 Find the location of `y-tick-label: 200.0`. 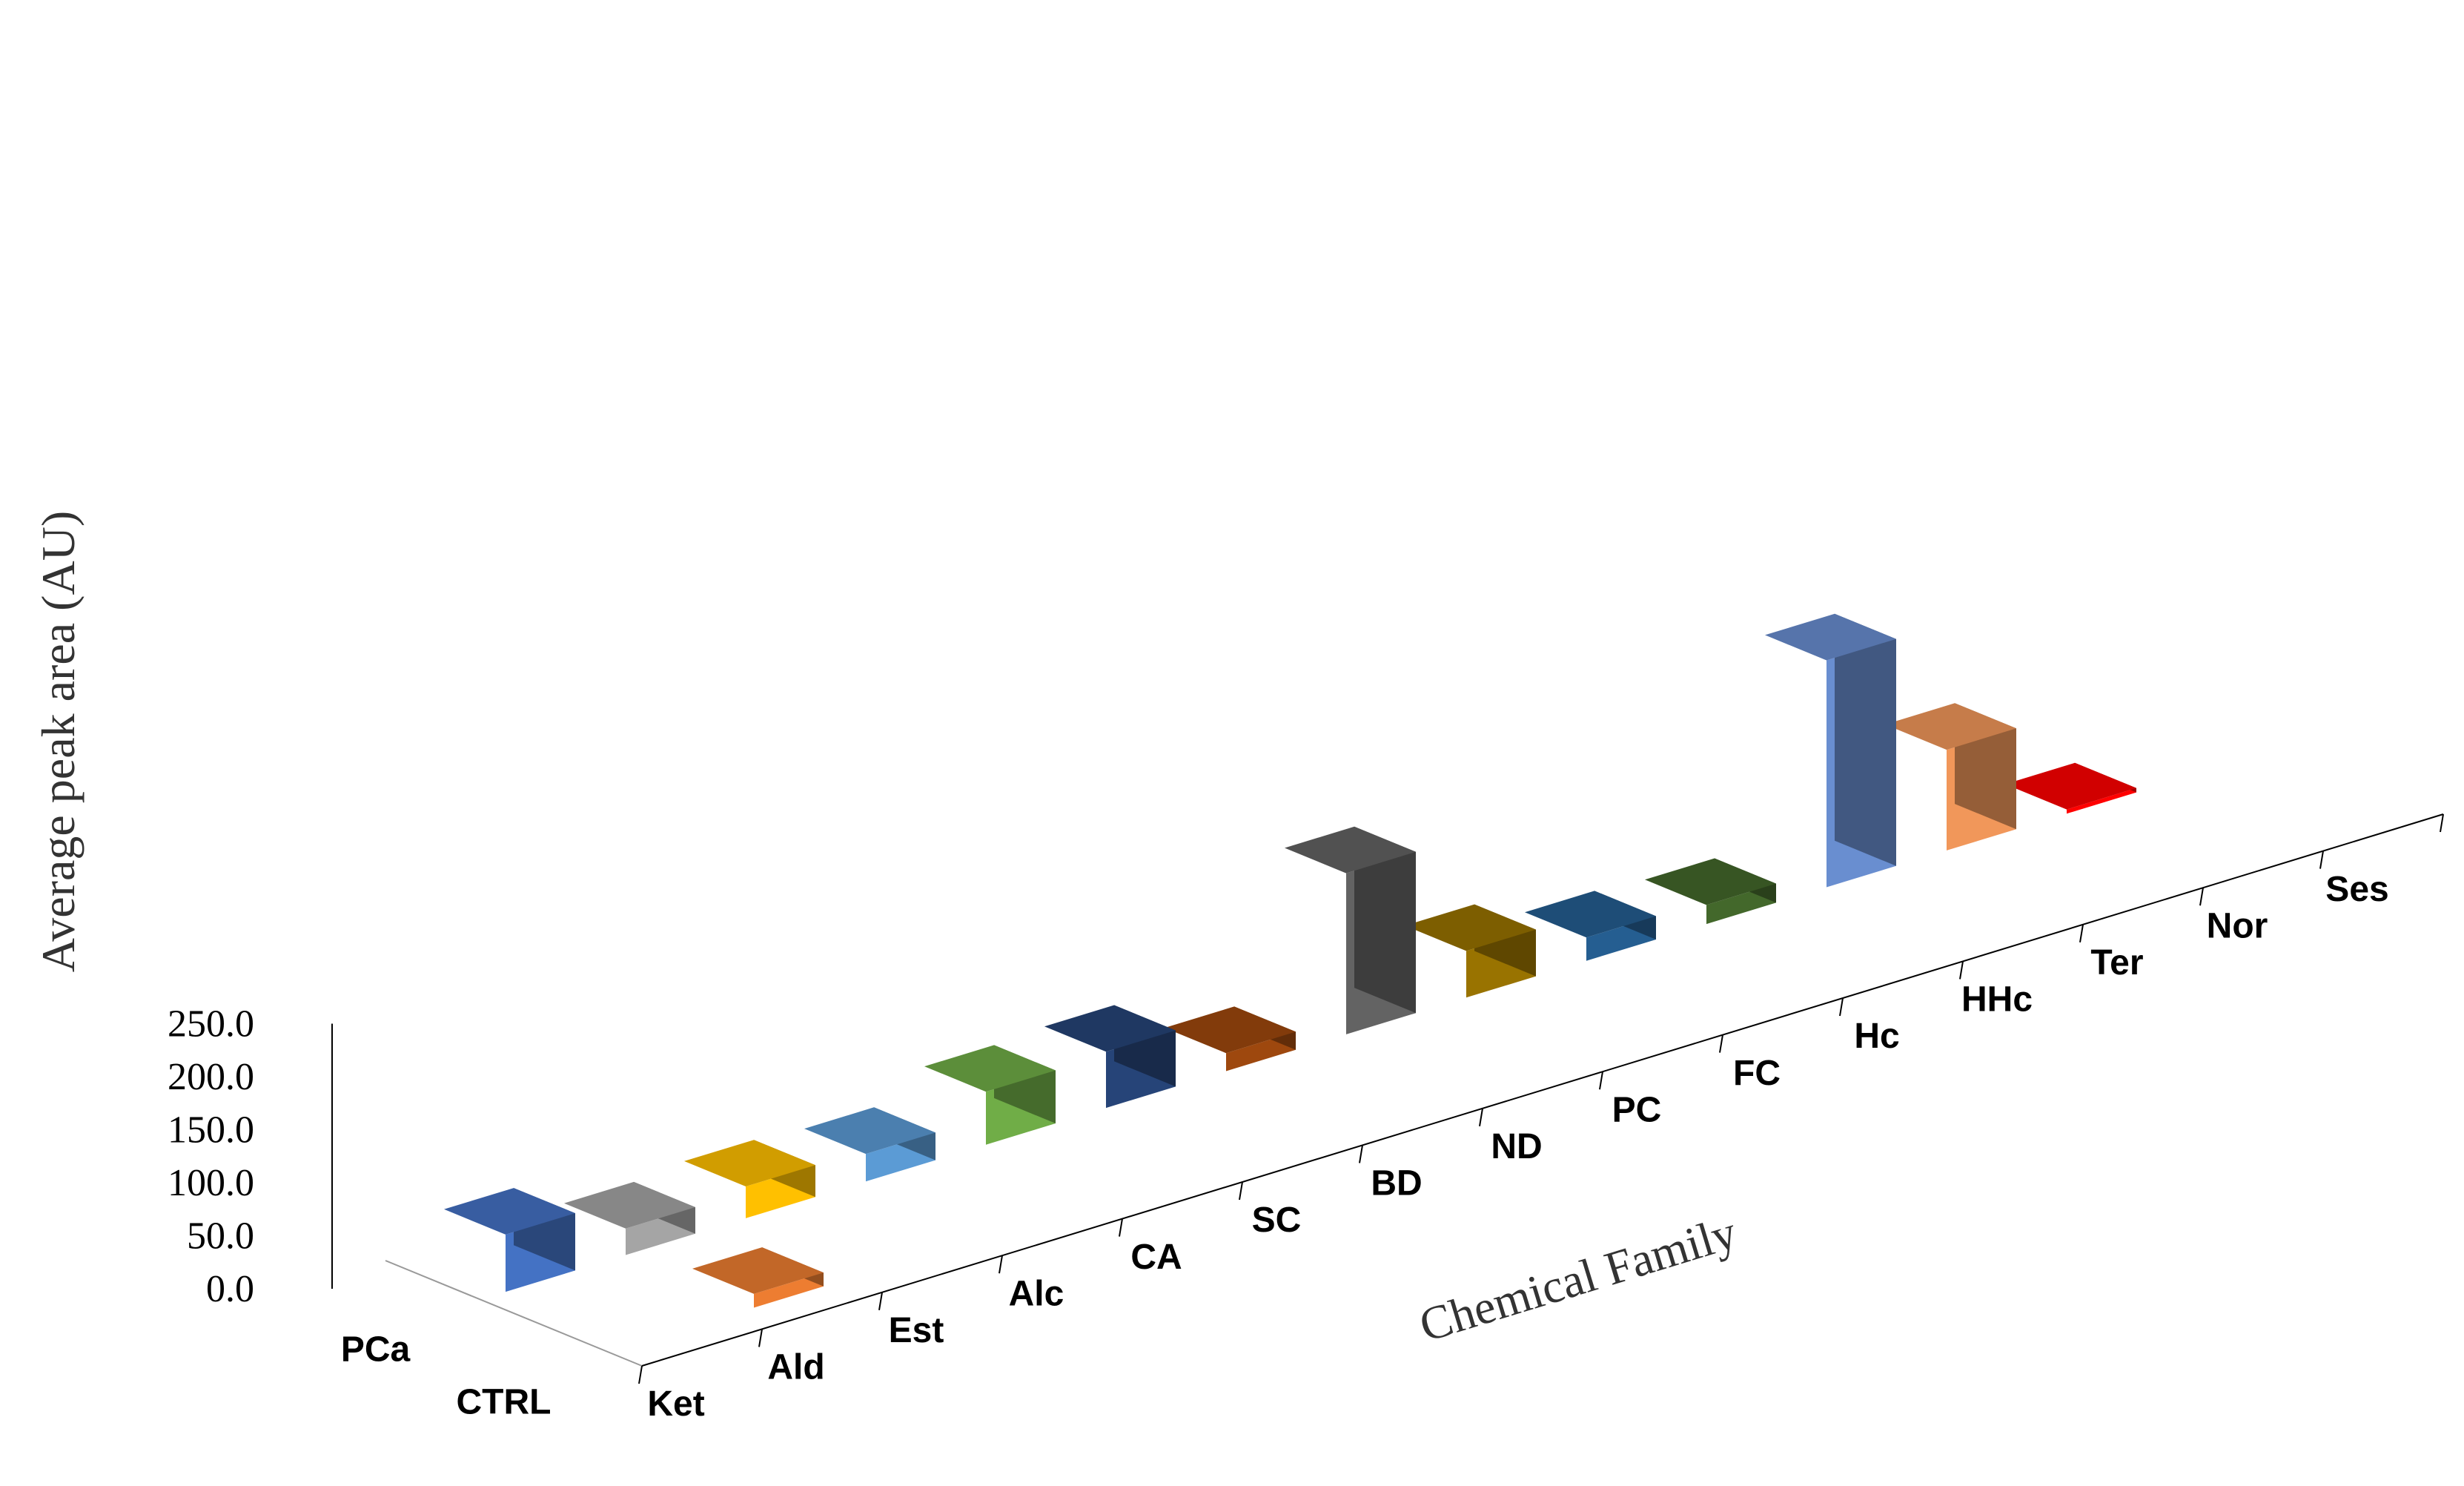

y-tick-label: 200.0 is located at coordinates (211, 1077).